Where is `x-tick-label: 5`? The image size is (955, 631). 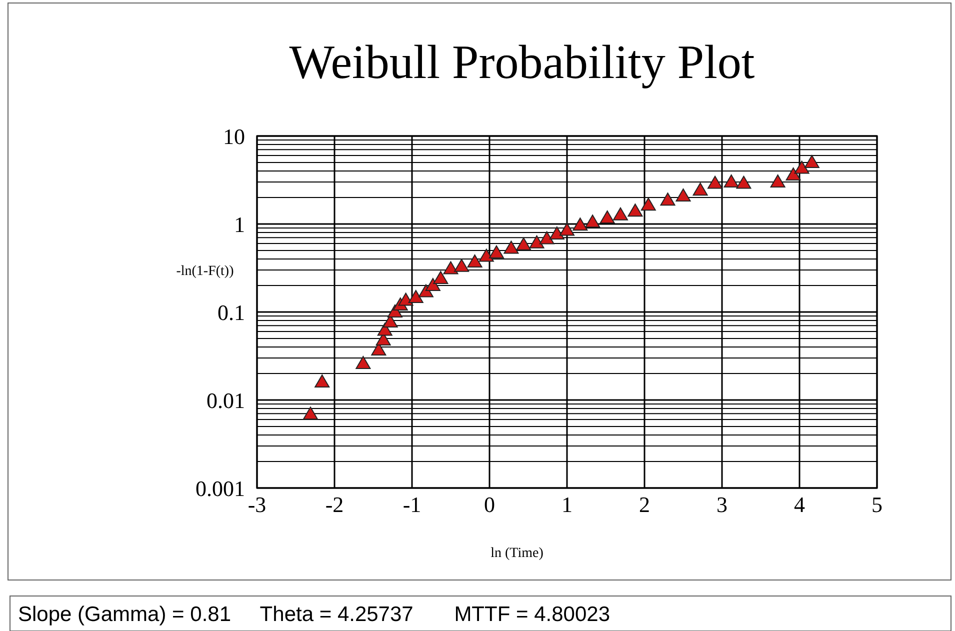 x-tick-label: 5 is located at coordinates (877, 504).